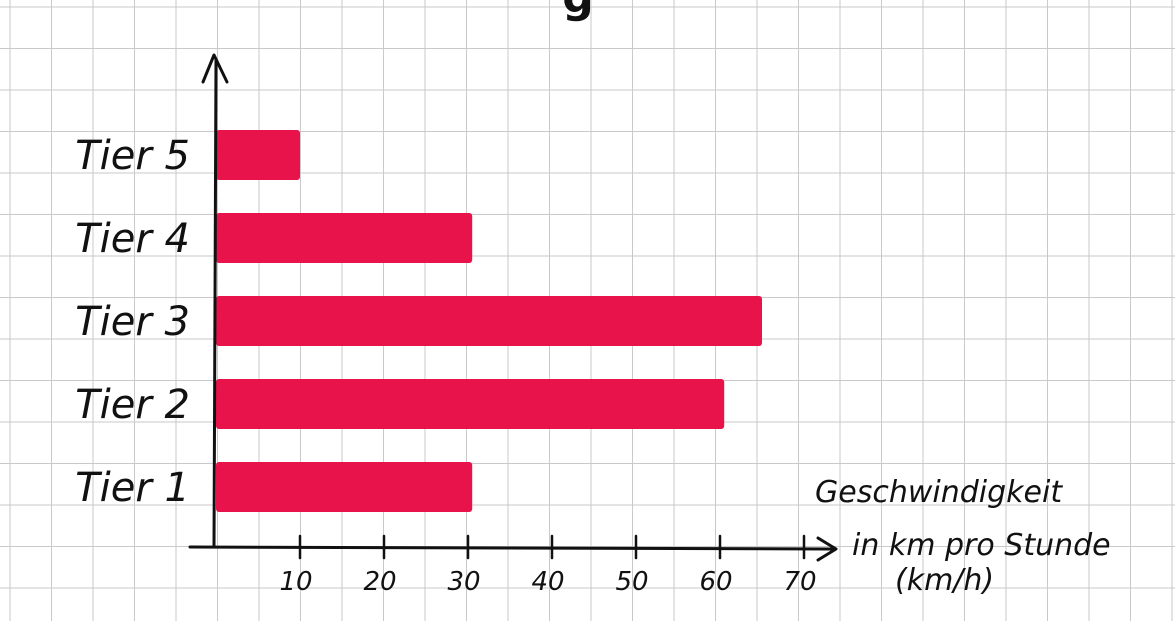 The width and height of the screenshot is (1175, 621). Describe the element at coordinates (547, 582) in the screenshot. I see `x-tick-label-40: 40` at that location.